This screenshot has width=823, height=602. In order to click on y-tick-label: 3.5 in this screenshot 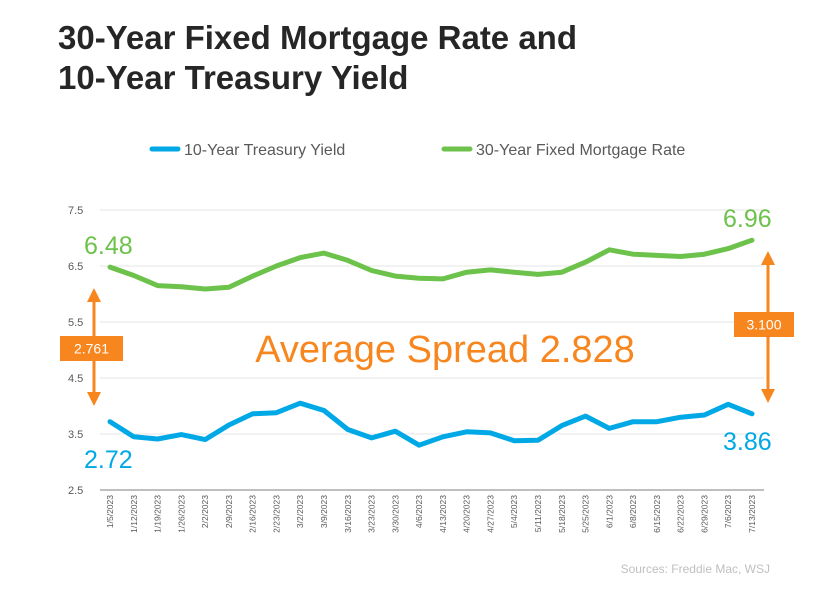, I will do `click(75, 435)`.